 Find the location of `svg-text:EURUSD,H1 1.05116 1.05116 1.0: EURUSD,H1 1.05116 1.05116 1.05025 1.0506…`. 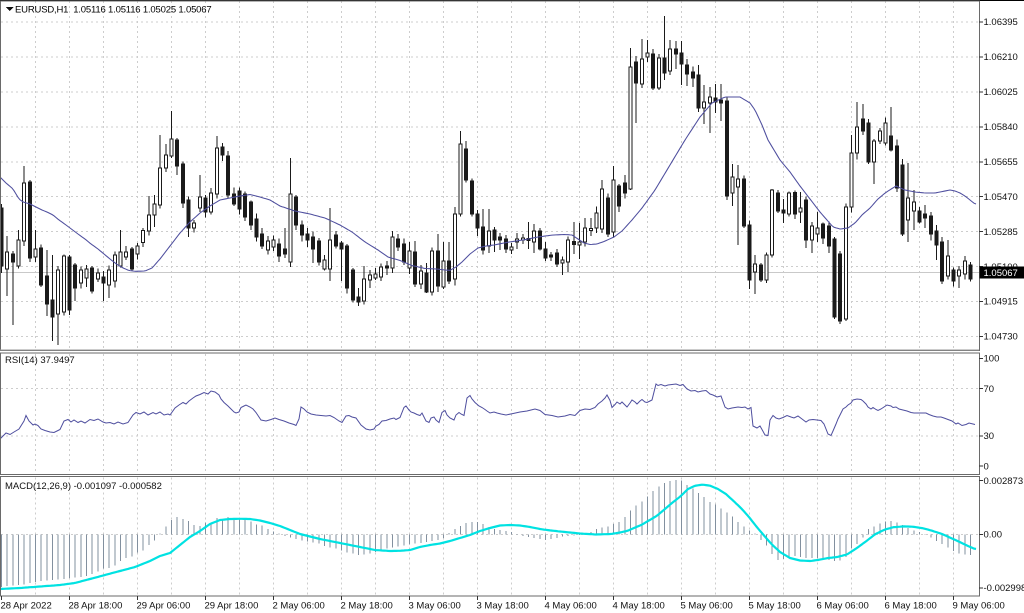

svg-text:EURUSD,H1 1.05116 1.05116 1.0: EURUSD,H1 1.05116 1.05116 1.05025 1.0506… is located at coordinates (113, 10).